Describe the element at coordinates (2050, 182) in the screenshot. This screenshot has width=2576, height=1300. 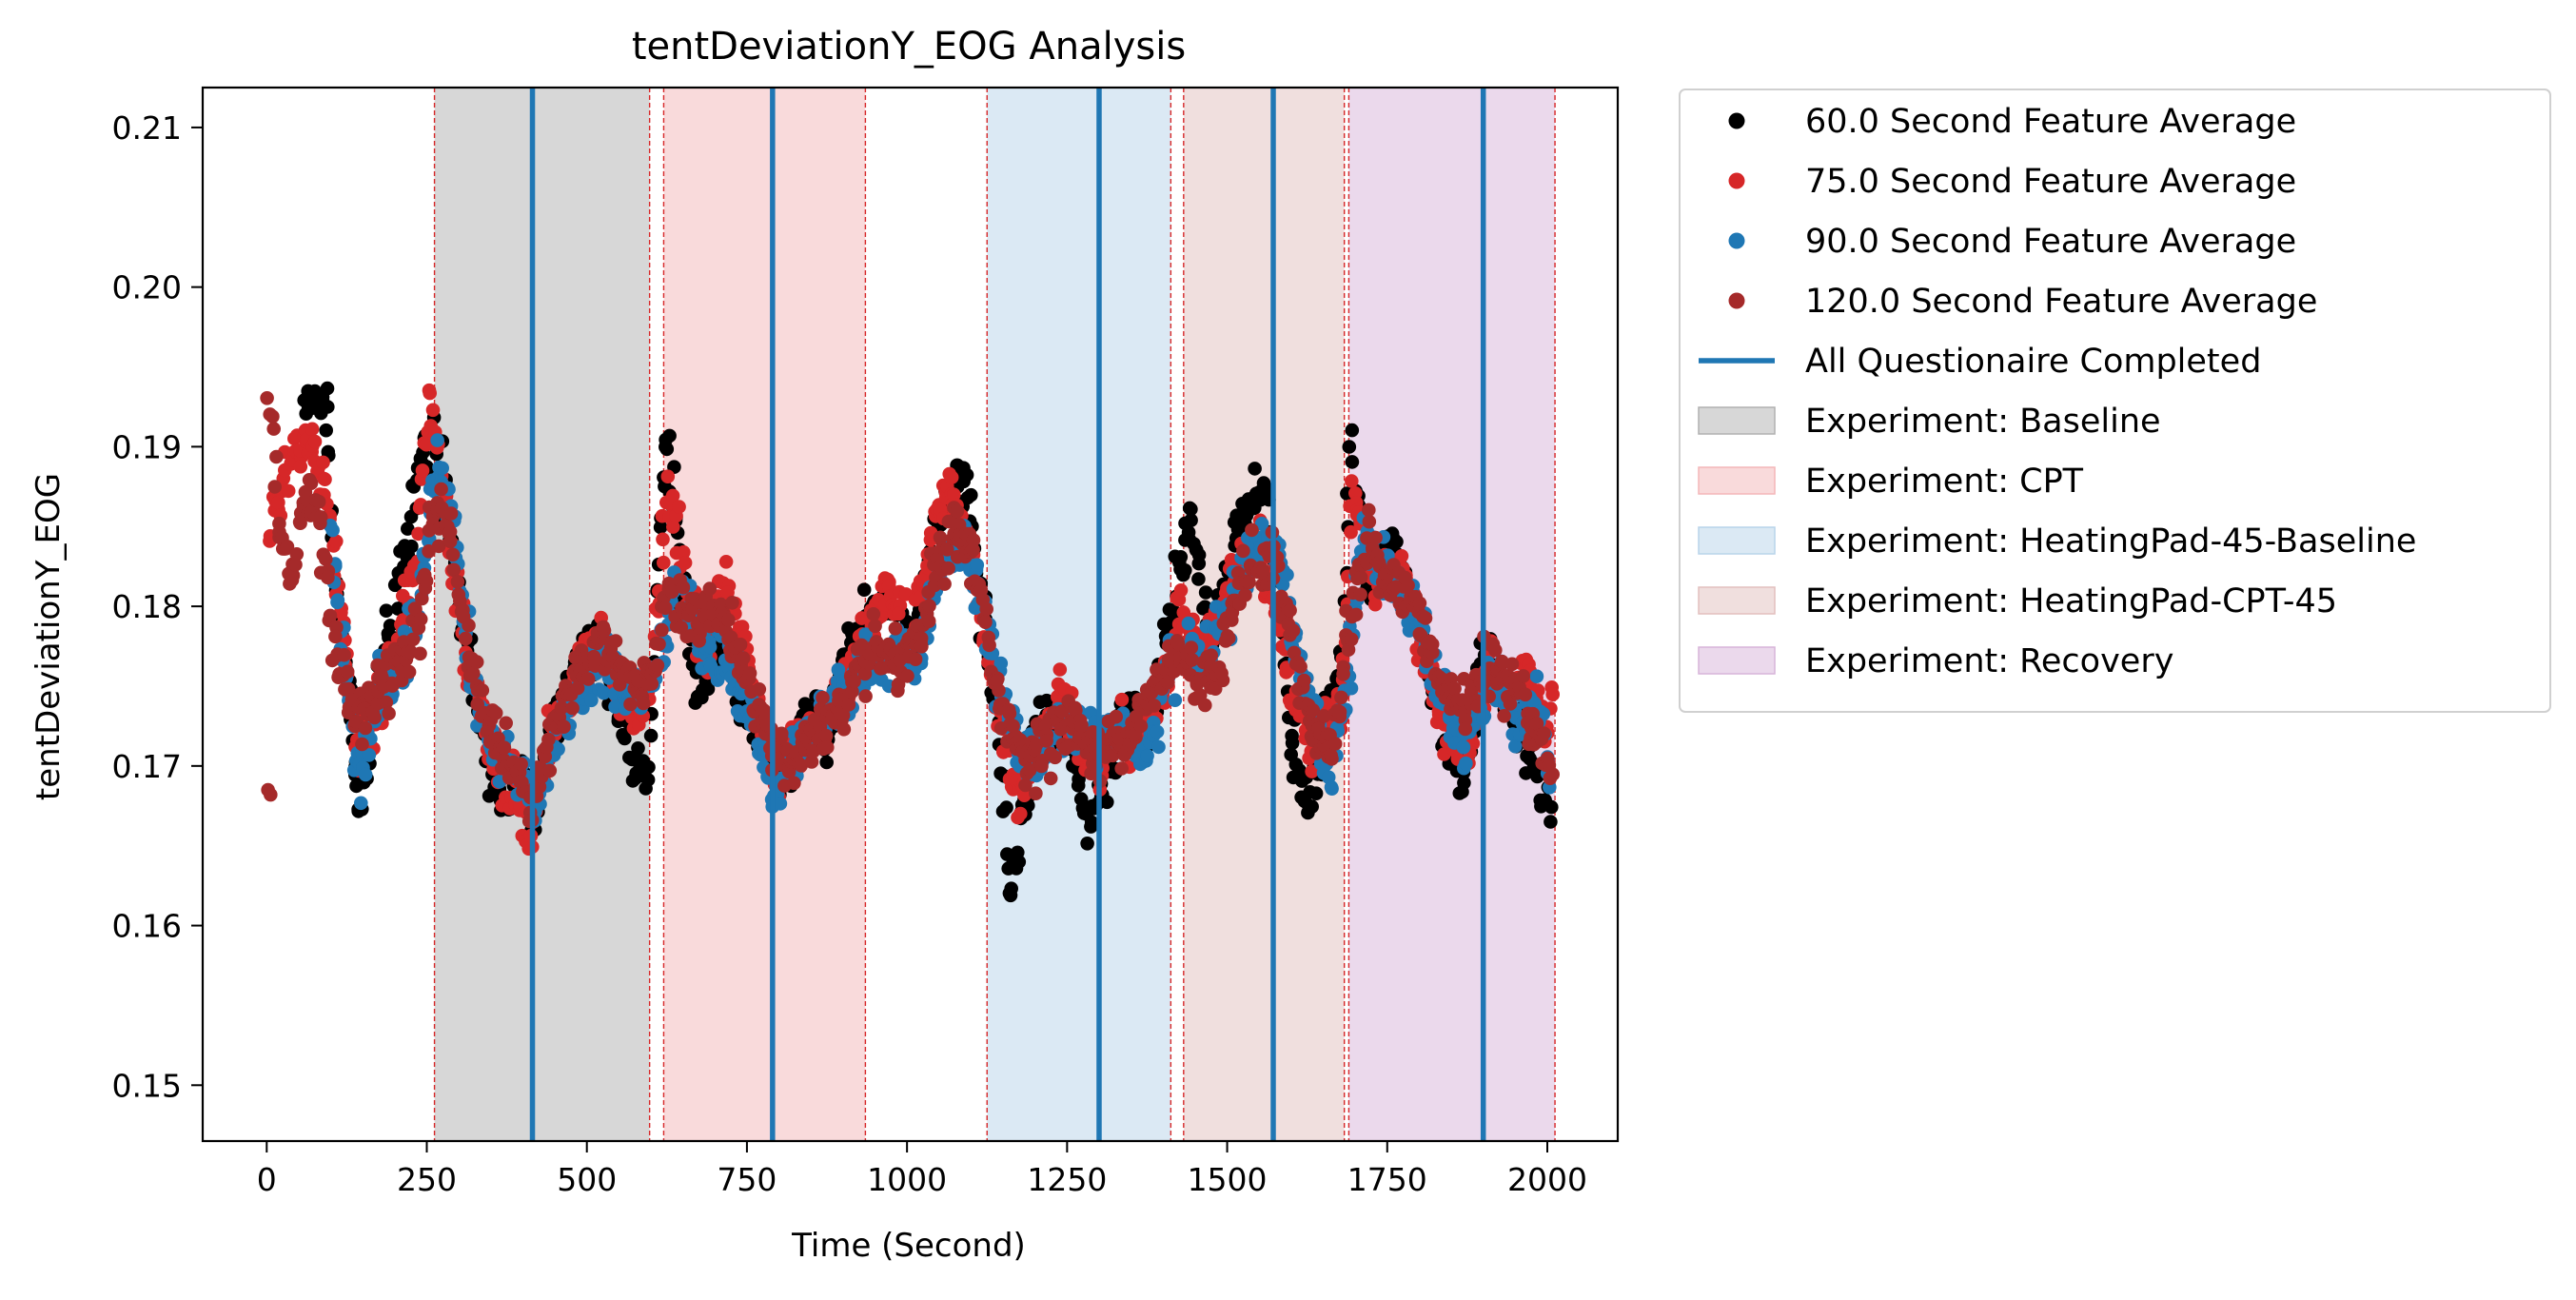
I see `legend-label-1: 75.0 Second Feature Average` at that location.